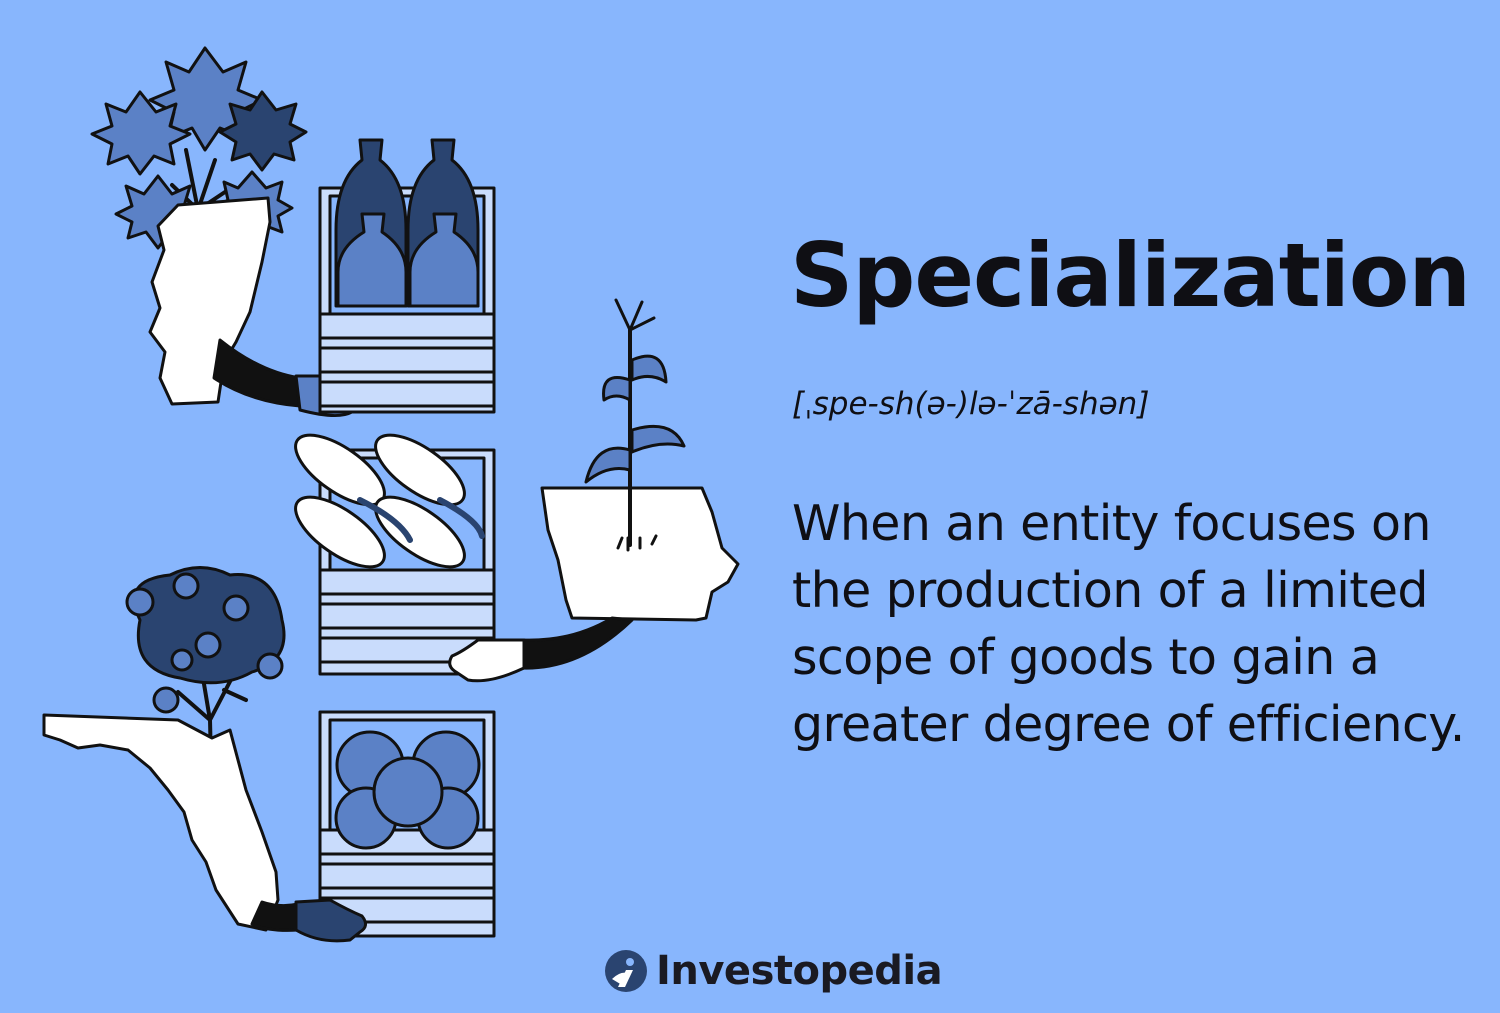 The width and height of the screenshot is (1500, 1013). Describe the element at coordinates (210, 301) in the screenshot. I see `vermont-state-shape` at that location.